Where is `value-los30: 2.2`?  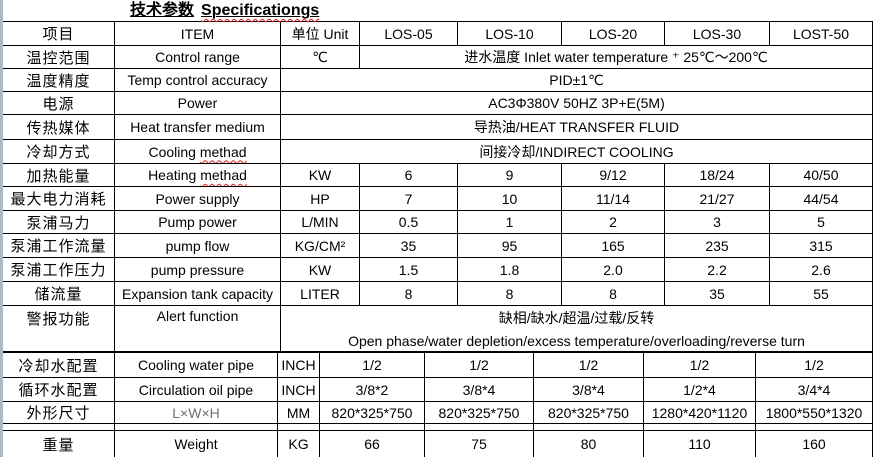
value-los30: 2.2 is located at coordinates (717, 269).